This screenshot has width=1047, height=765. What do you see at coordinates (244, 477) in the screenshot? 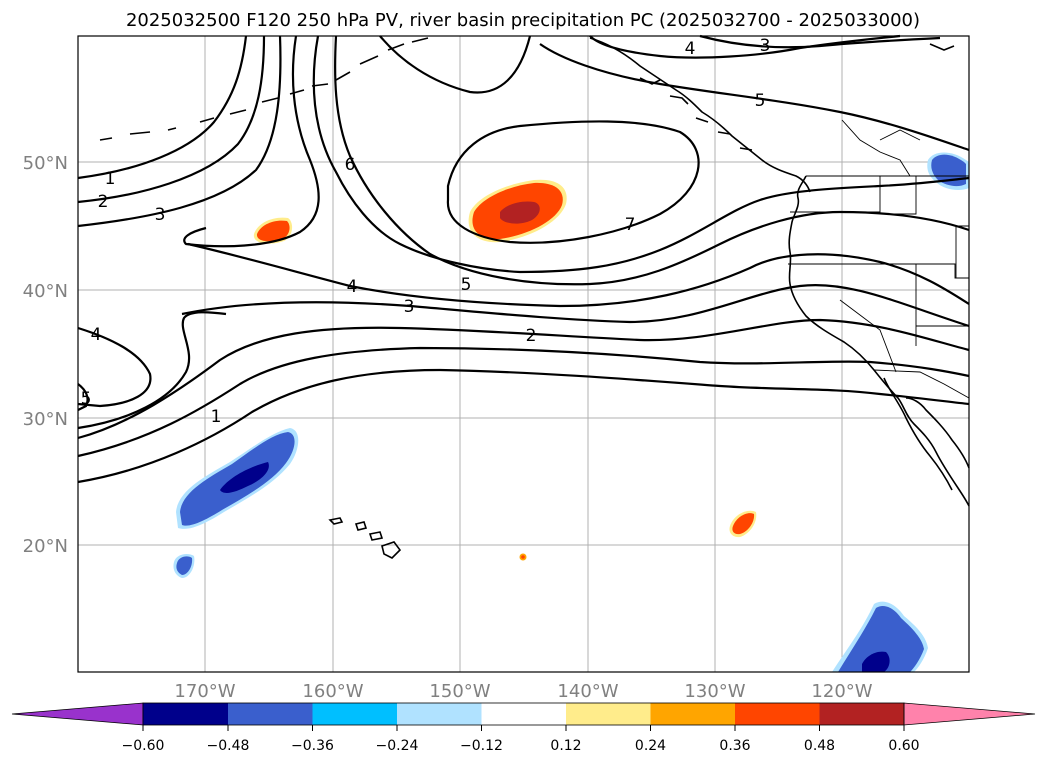
I see `precip-negative-west-core` at bounding box center [244, 477].